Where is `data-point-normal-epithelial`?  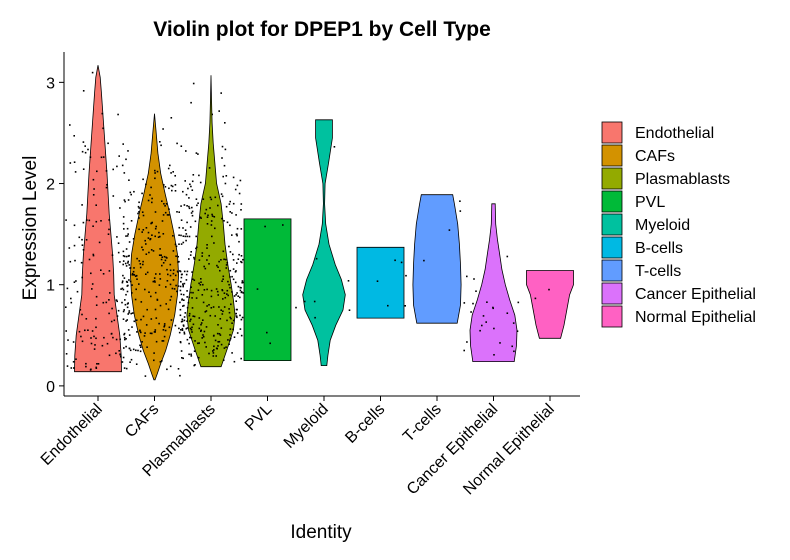
data-point-normal-epithelial is located at coordinates (549, 289).